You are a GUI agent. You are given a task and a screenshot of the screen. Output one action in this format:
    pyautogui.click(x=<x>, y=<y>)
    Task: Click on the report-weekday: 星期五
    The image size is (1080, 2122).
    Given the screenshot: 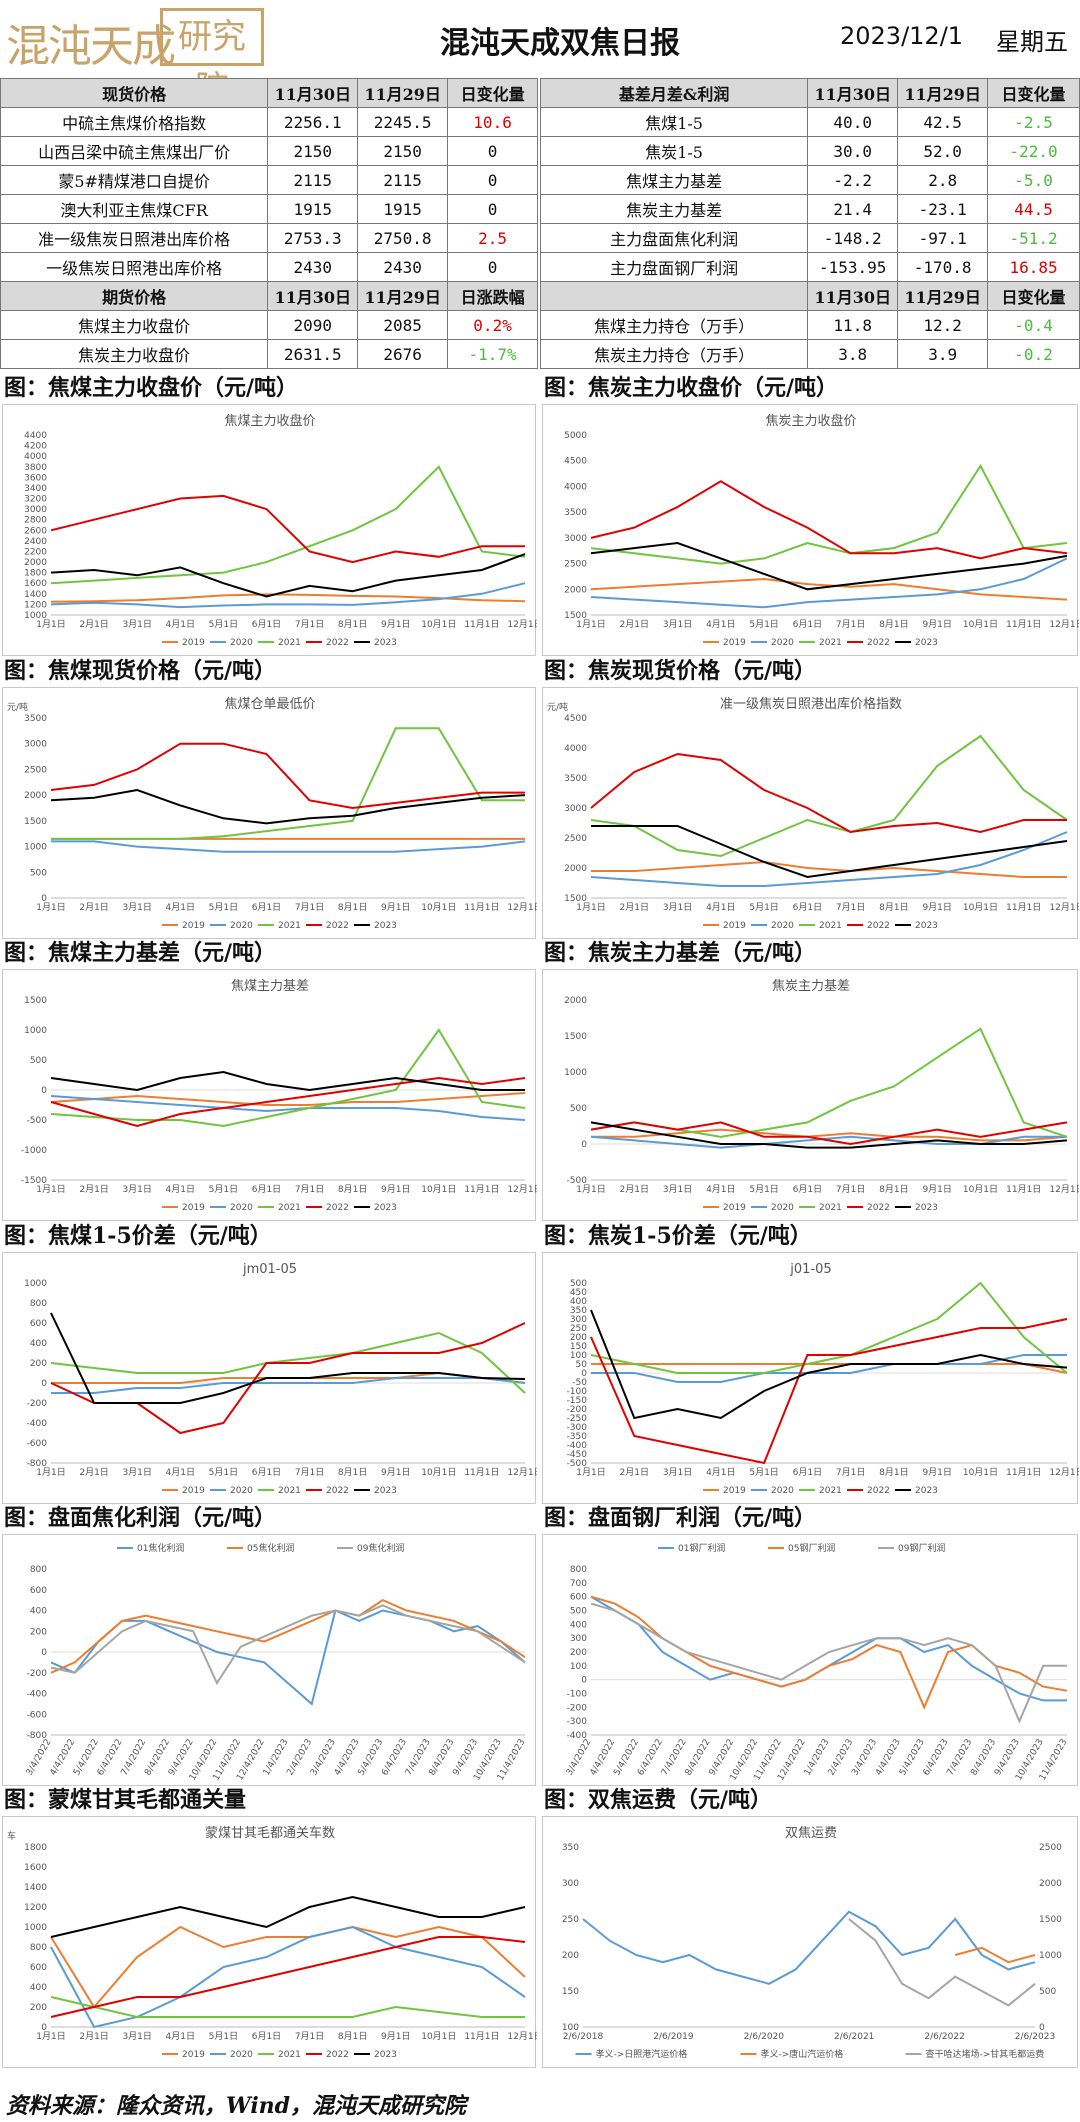 What is the action you would take?
    pyautogui.click(x=1032, y=42)
    